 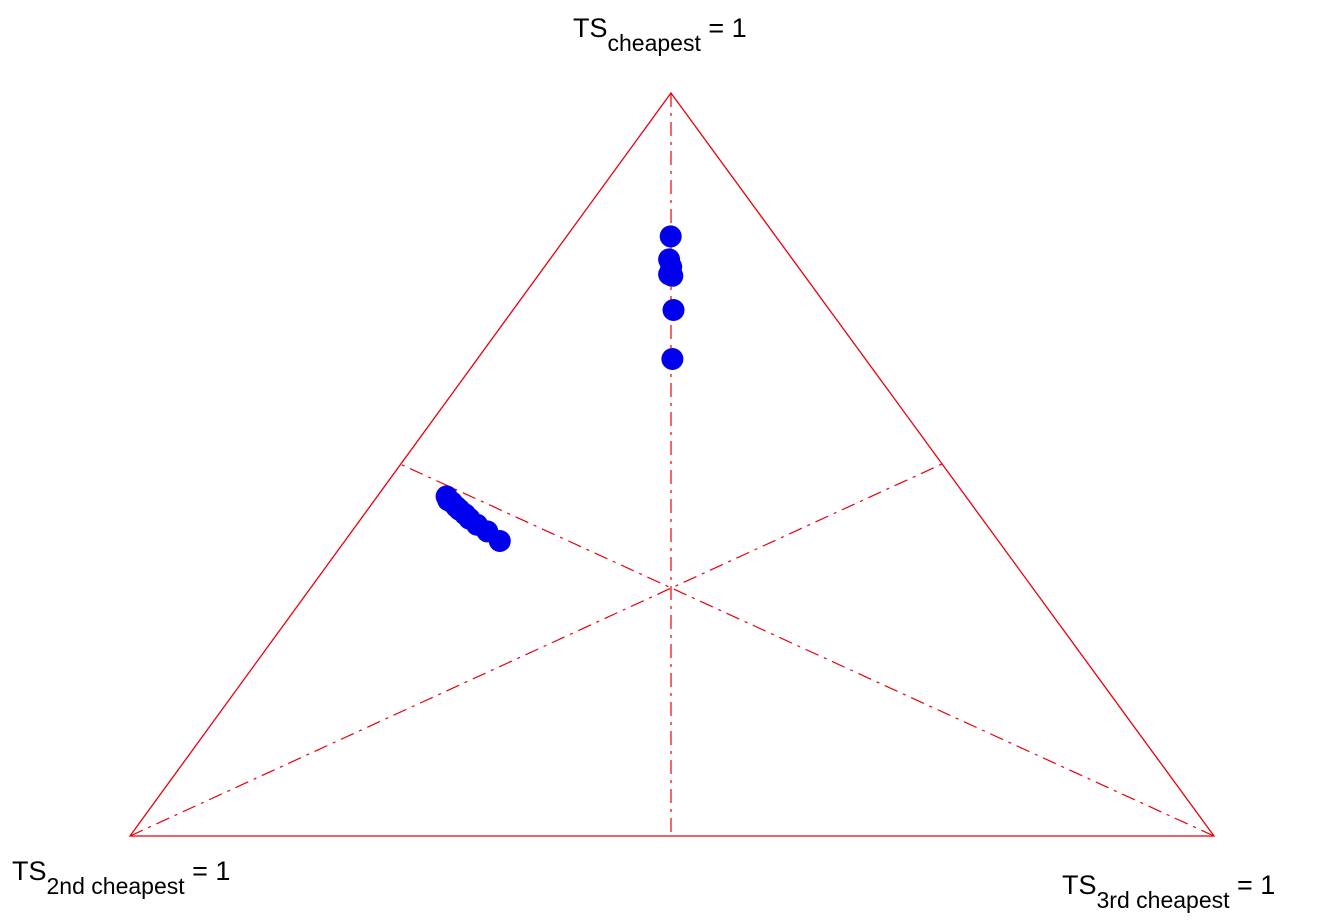 I want to click on vertex-label-top-main: TS, so click(x=590, y=28).